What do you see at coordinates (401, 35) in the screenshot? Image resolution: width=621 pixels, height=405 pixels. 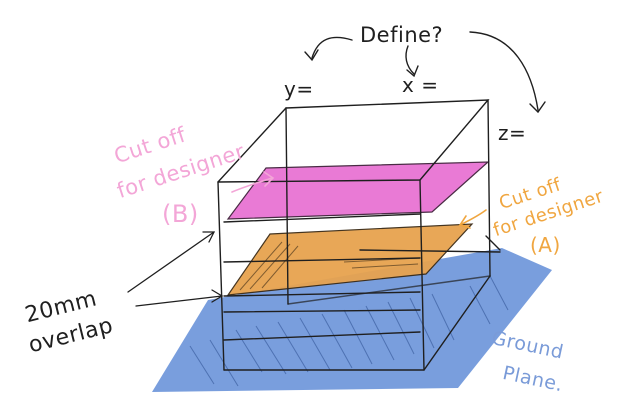 I see `define-label: Define?` at bounding box center [401, 35].